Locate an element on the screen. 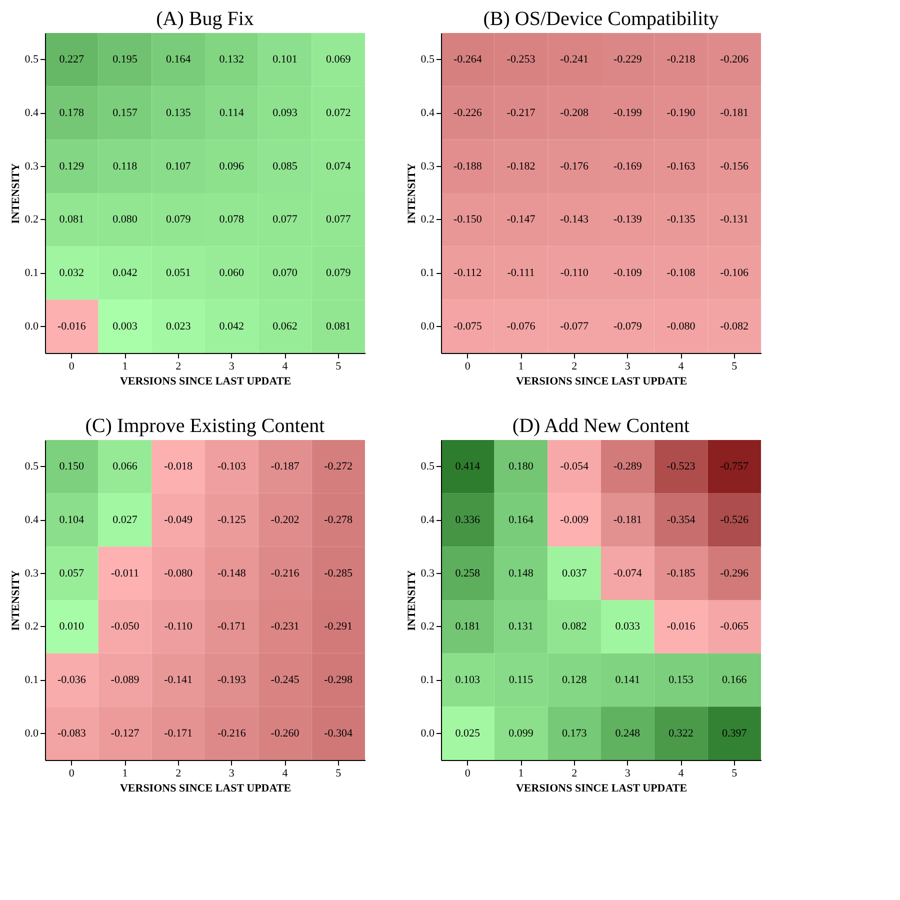  data-label: -0.075 is located at coordinates (467, 326).